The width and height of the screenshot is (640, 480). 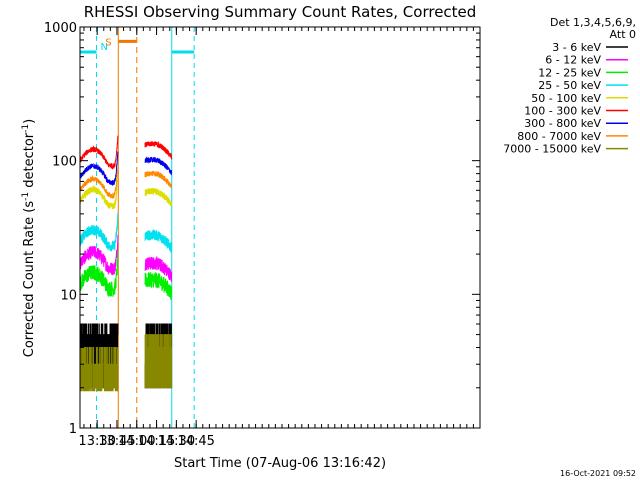 What do you see at coordinates (598, 473) in the screenshot?
I see `timestamp: 16-Oct-2021 09:52` at bounding box center [598, 473].